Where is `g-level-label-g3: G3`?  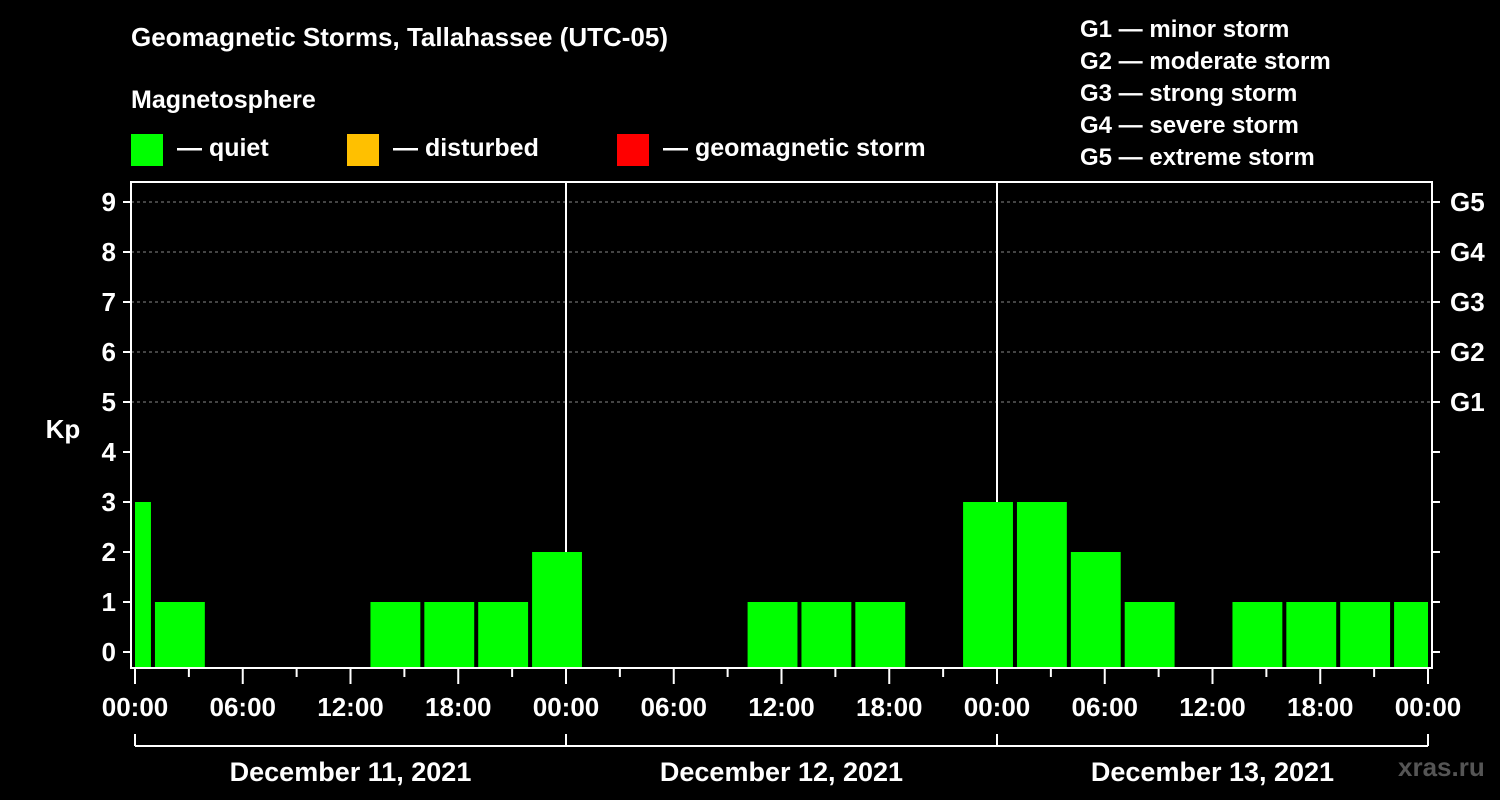
g-level-label-g3: G3 is located at coordinates (1467, 302).